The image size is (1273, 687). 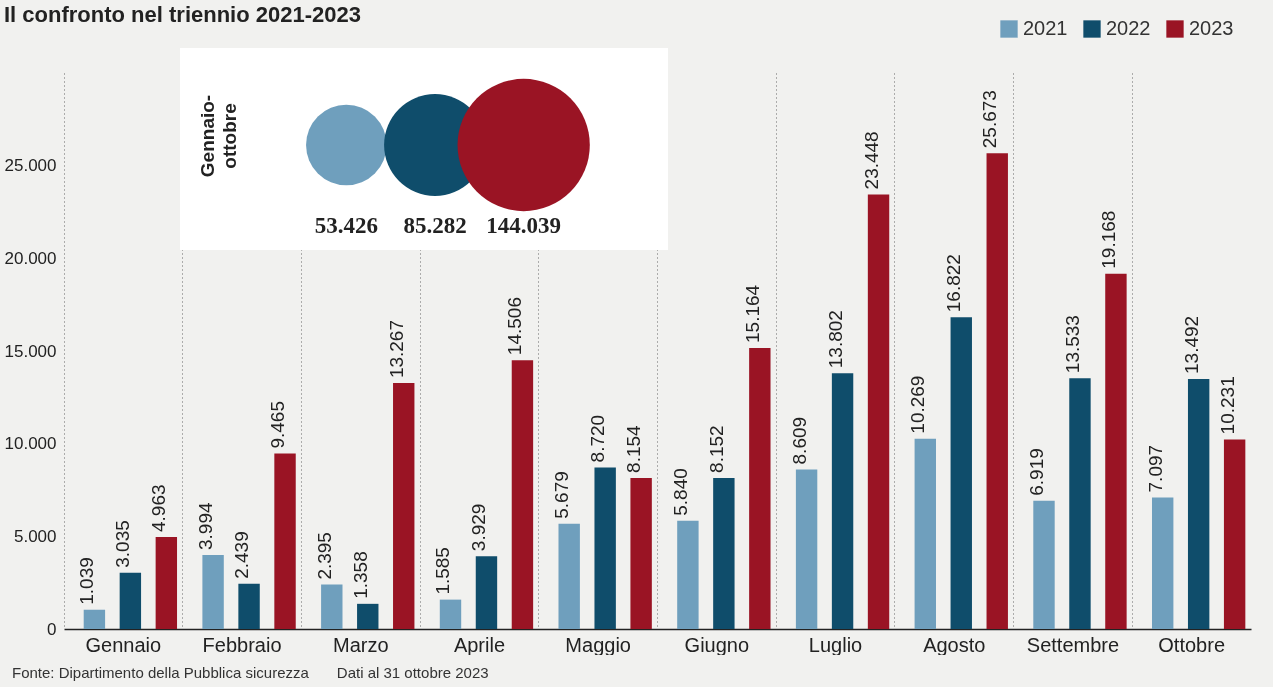 What do you see at coordinates (1036, 472) in the screenshot?
I see `data-label: 6.919` at bounding box center [1036, 472].